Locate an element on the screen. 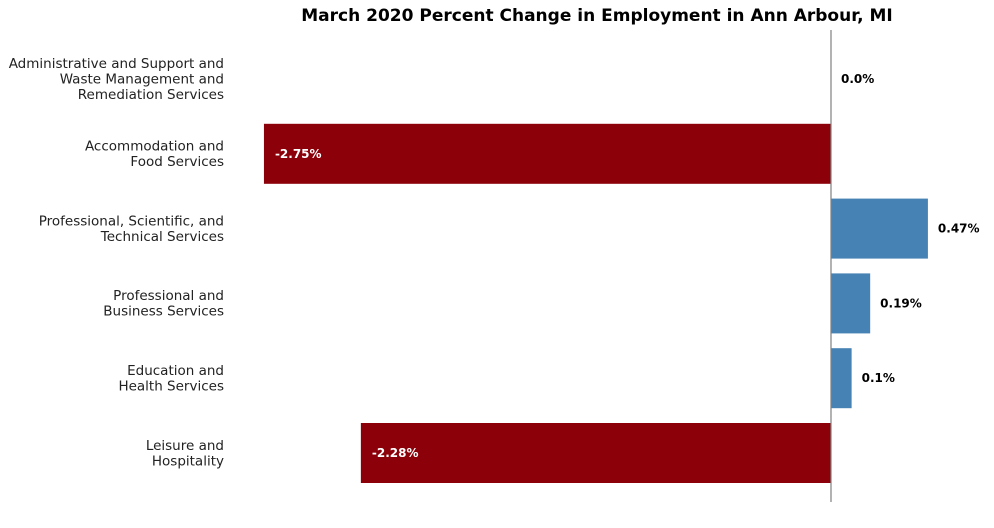  category-label: Education and Health Services is located at coordinates (171, 379).